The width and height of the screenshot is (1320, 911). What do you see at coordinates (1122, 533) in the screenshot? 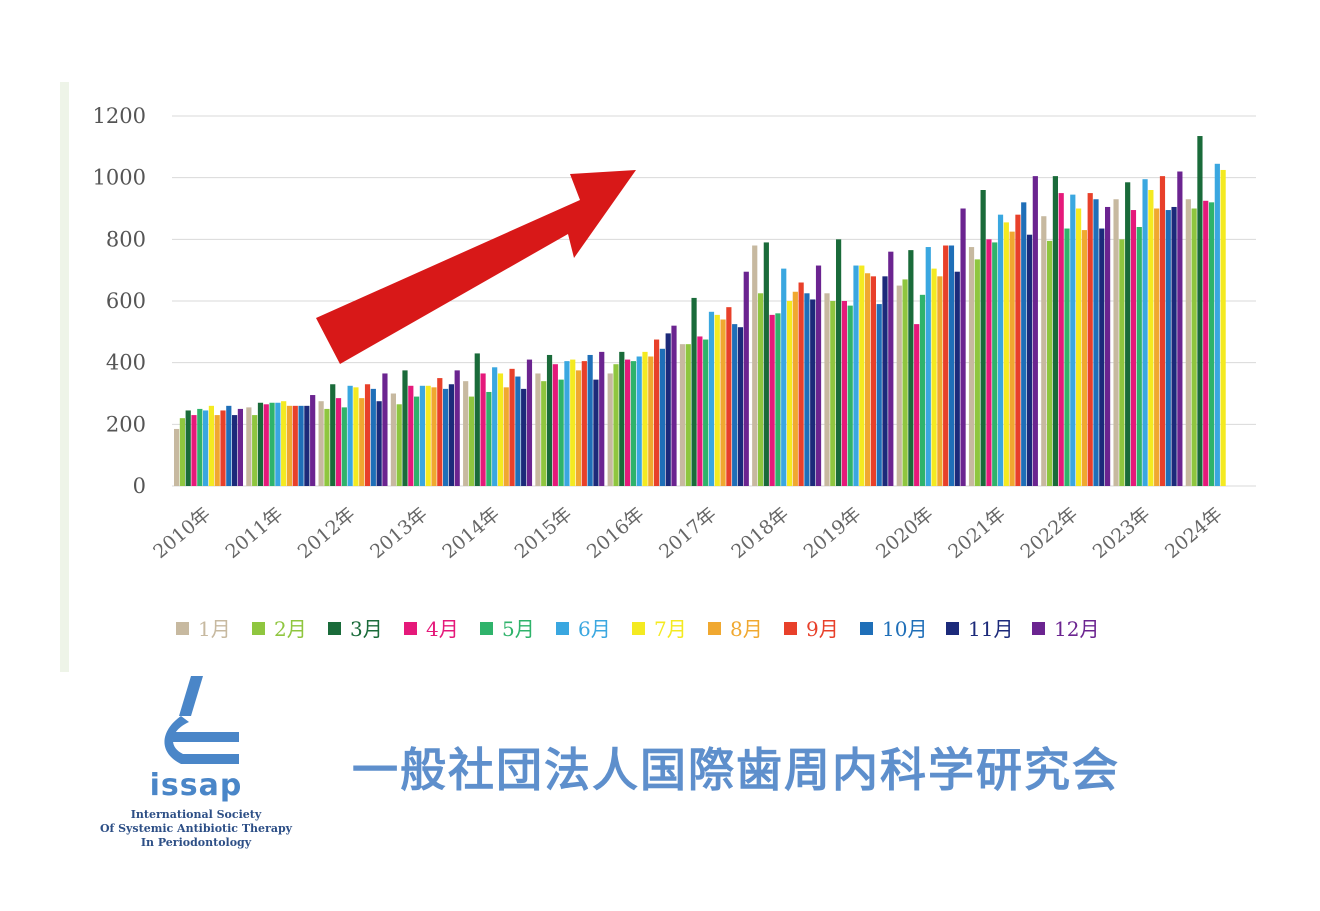
I see `x-tick-label: 2023年` at bounding box center [1122, 533].